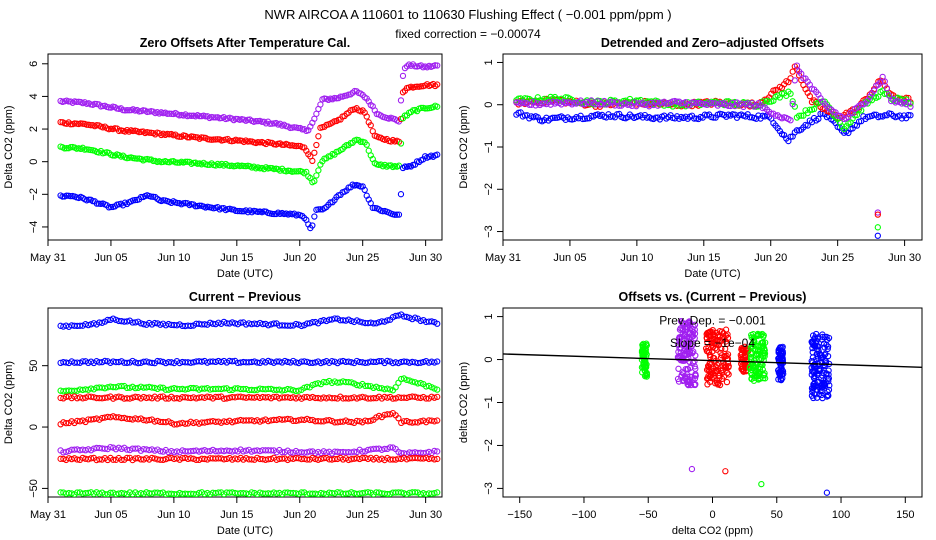 Image resolution: width=936 pixels, height=540 pixels. What do you see at coordinates (464, 402) in the screenshot?
I see `y-axis-label: delta CO2 (ppm)` at bounding box center [464, 402].